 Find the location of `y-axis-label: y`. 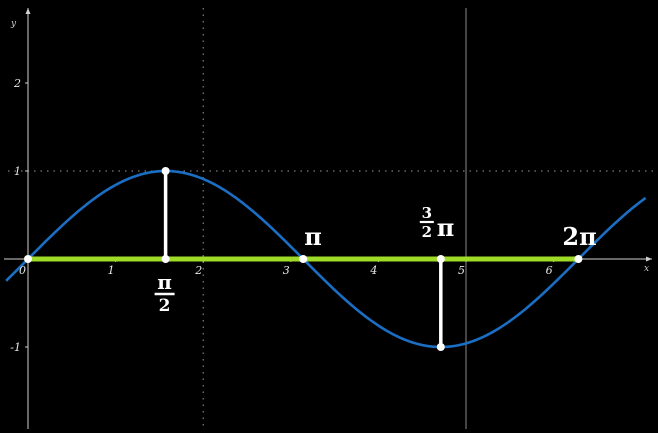

y-axis-label: y is located at coordinates (13, 24).